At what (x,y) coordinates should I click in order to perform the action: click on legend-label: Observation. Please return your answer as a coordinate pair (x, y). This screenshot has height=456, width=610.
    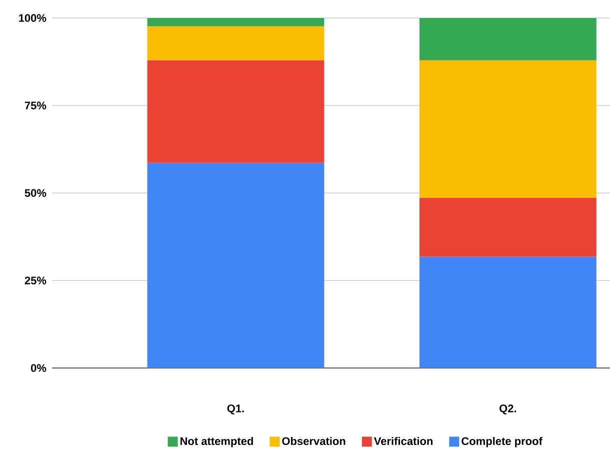
    Looking at the image, I should click on (314, 441).